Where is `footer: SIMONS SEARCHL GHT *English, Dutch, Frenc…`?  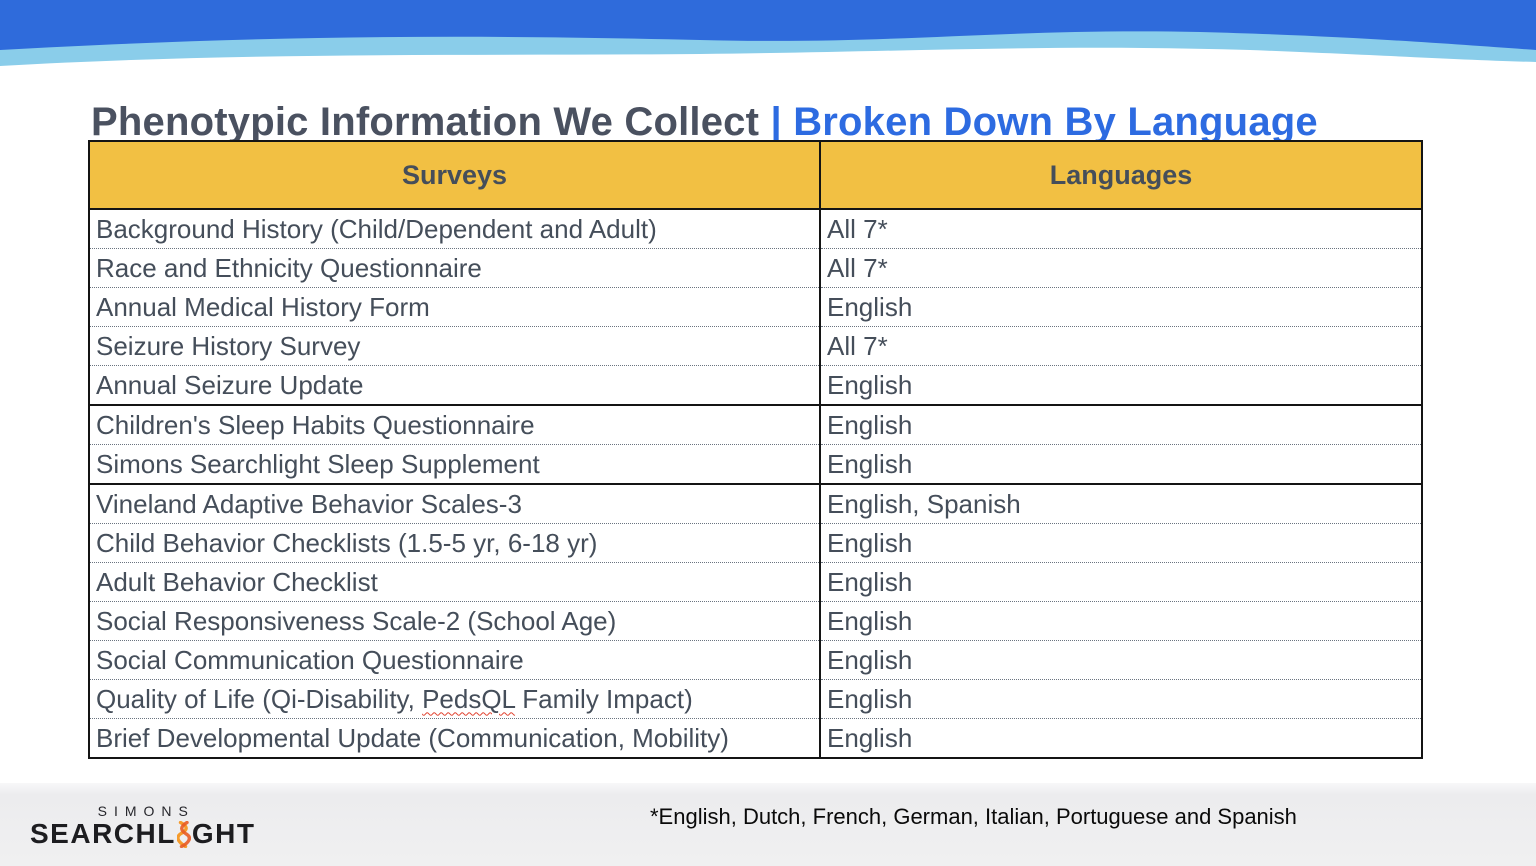
footer: SIMONS SEARCHL GHT *English, Dutch, Frenc… is located at coordinates (768, 824).